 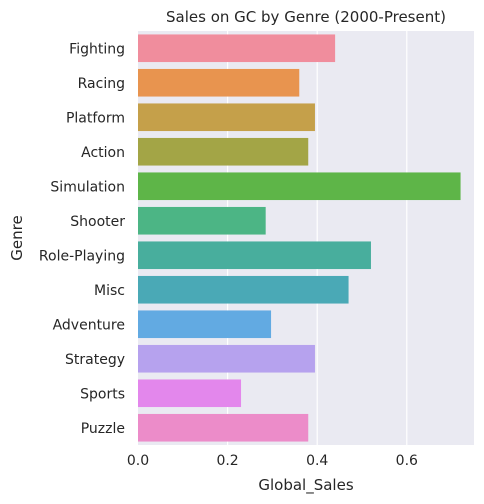 What do you see at coordinates (305, 485) in the screenshot?
I see `x-axis-label: Global_Sales` at bounding box center [305, 485].